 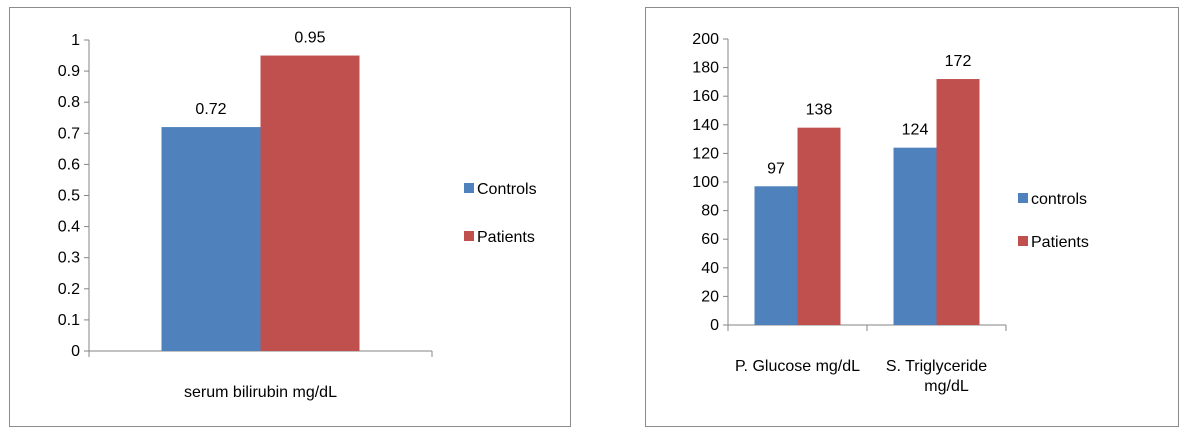 I want to click on y-tick-label: 0.4, so click(x=69, y=227).